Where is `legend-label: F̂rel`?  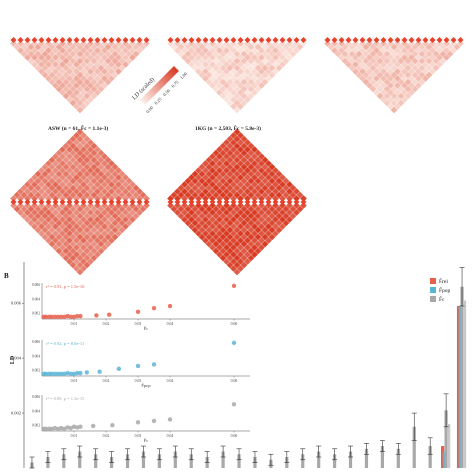 legend-label: F̂rel is located at coordinates (443, 281).